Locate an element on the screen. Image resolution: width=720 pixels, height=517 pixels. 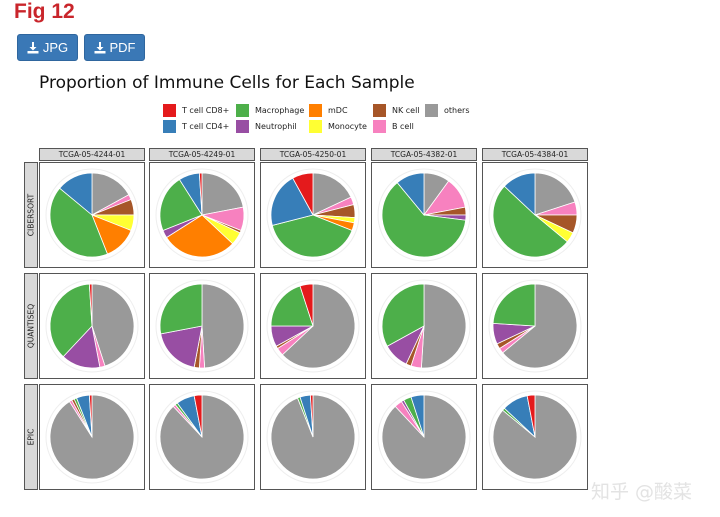
facet-row-label: QUANTISEQ is located at coordinates (31, 326).